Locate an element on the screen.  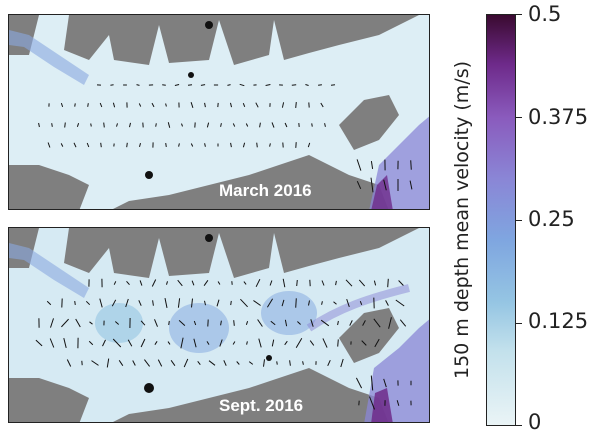
jet is located at coordinates (358, 308).